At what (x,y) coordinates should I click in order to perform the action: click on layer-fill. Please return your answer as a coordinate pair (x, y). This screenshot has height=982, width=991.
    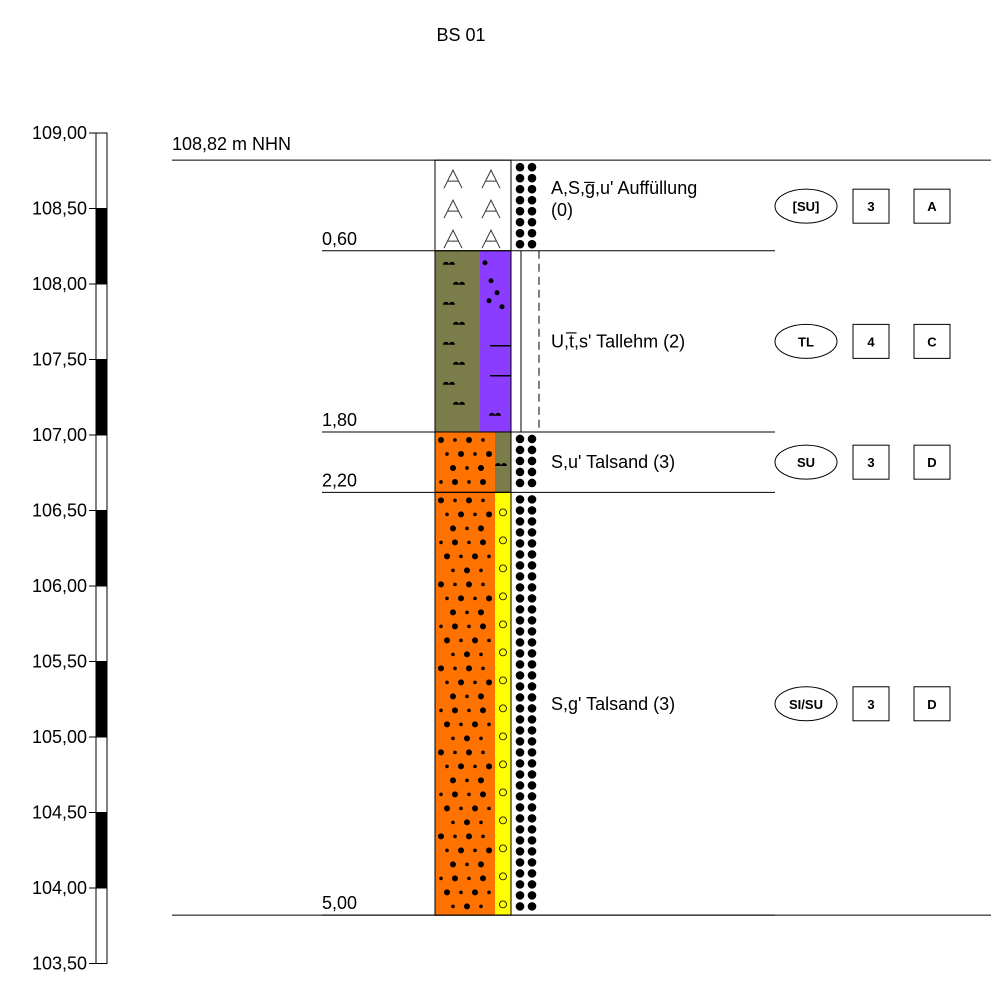
    Looking at the image, I should click on (473, 205).